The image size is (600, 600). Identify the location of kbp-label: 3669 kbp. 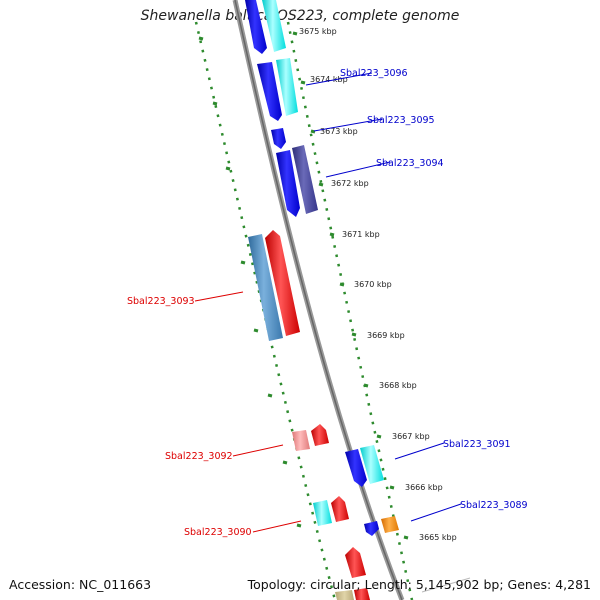
(386, 335).